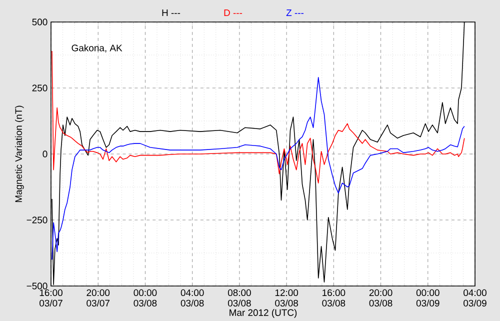 The image size is (500, 321). What do you see at coordinates (239, 298) in the screenshot?
I see `x-tick-label: 08:00 03/08` at bounding box center [239, 298].